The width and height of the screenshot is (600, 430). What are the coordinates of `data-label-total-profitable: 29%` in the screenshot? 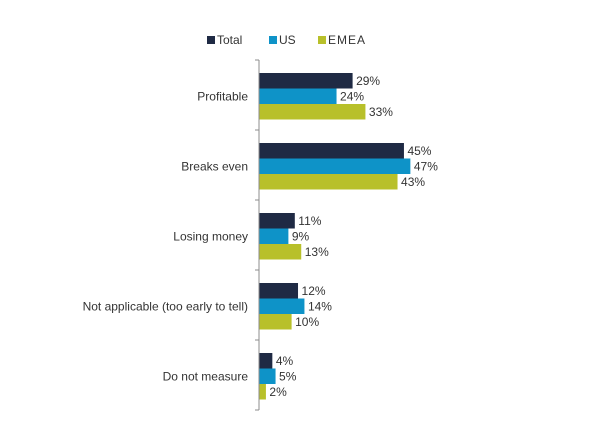 It's located at (368, 81).